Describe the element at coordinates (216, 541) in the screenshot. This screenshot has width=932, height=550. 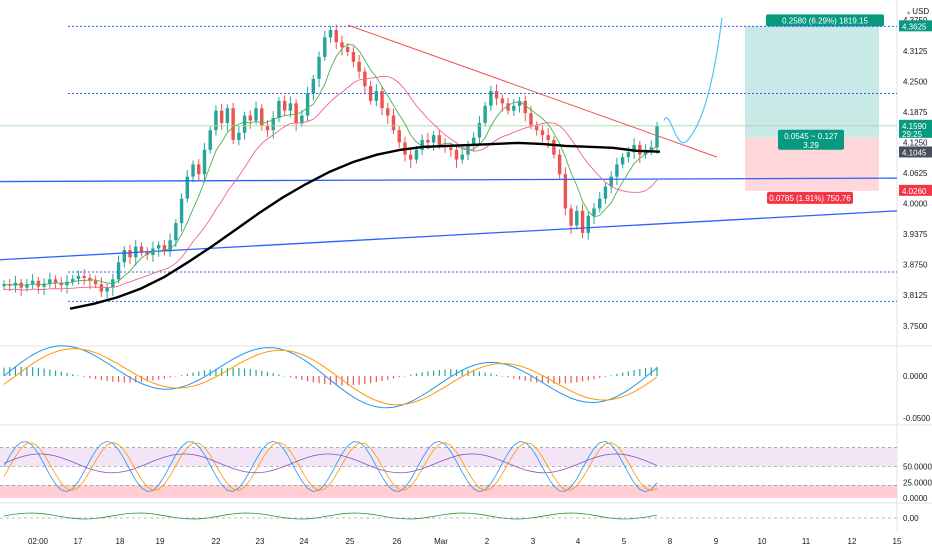
I see `time-tick-label: 22` at that location.